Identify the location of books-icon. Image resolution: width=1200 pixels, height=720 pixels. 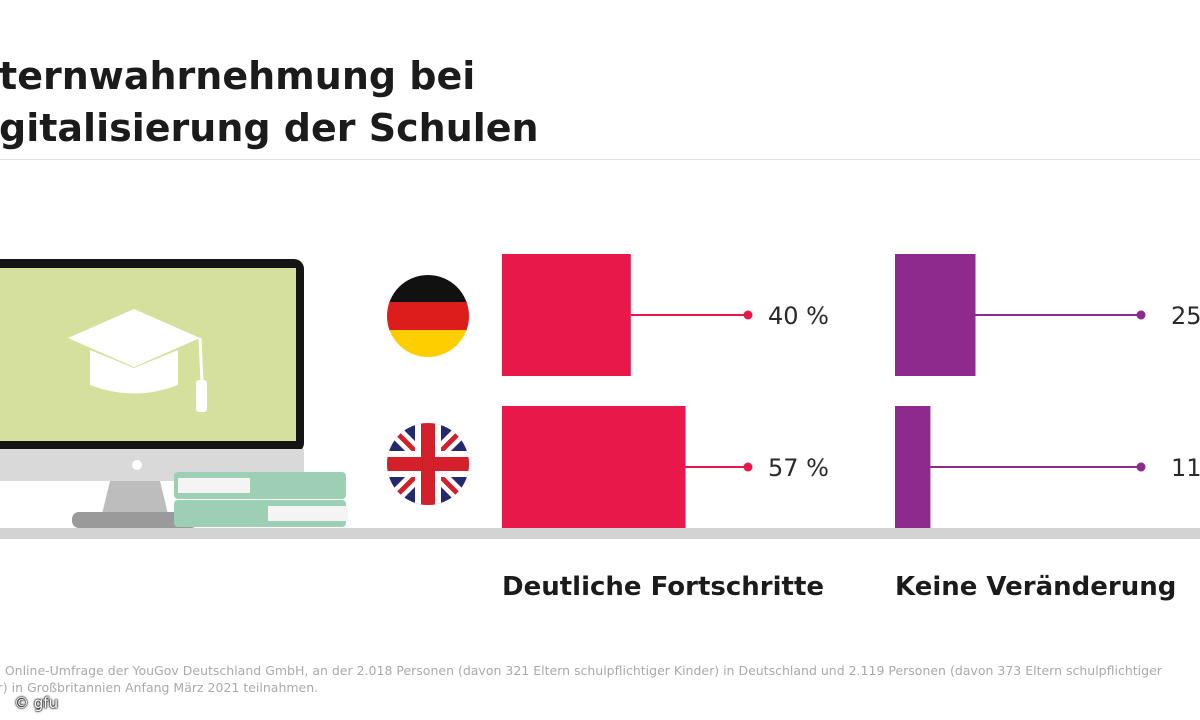
(261, 499).